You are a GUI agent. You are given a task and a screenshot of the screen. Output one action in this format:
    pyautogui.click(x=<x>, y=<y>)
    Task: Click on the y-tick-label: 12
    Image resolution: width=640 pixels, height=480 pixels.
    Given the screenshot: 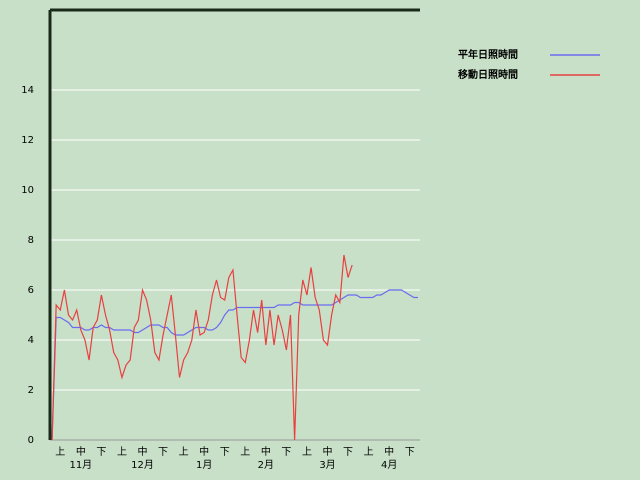 What is the action you would take?
    pyautogui.click(x=27, y=140)
    